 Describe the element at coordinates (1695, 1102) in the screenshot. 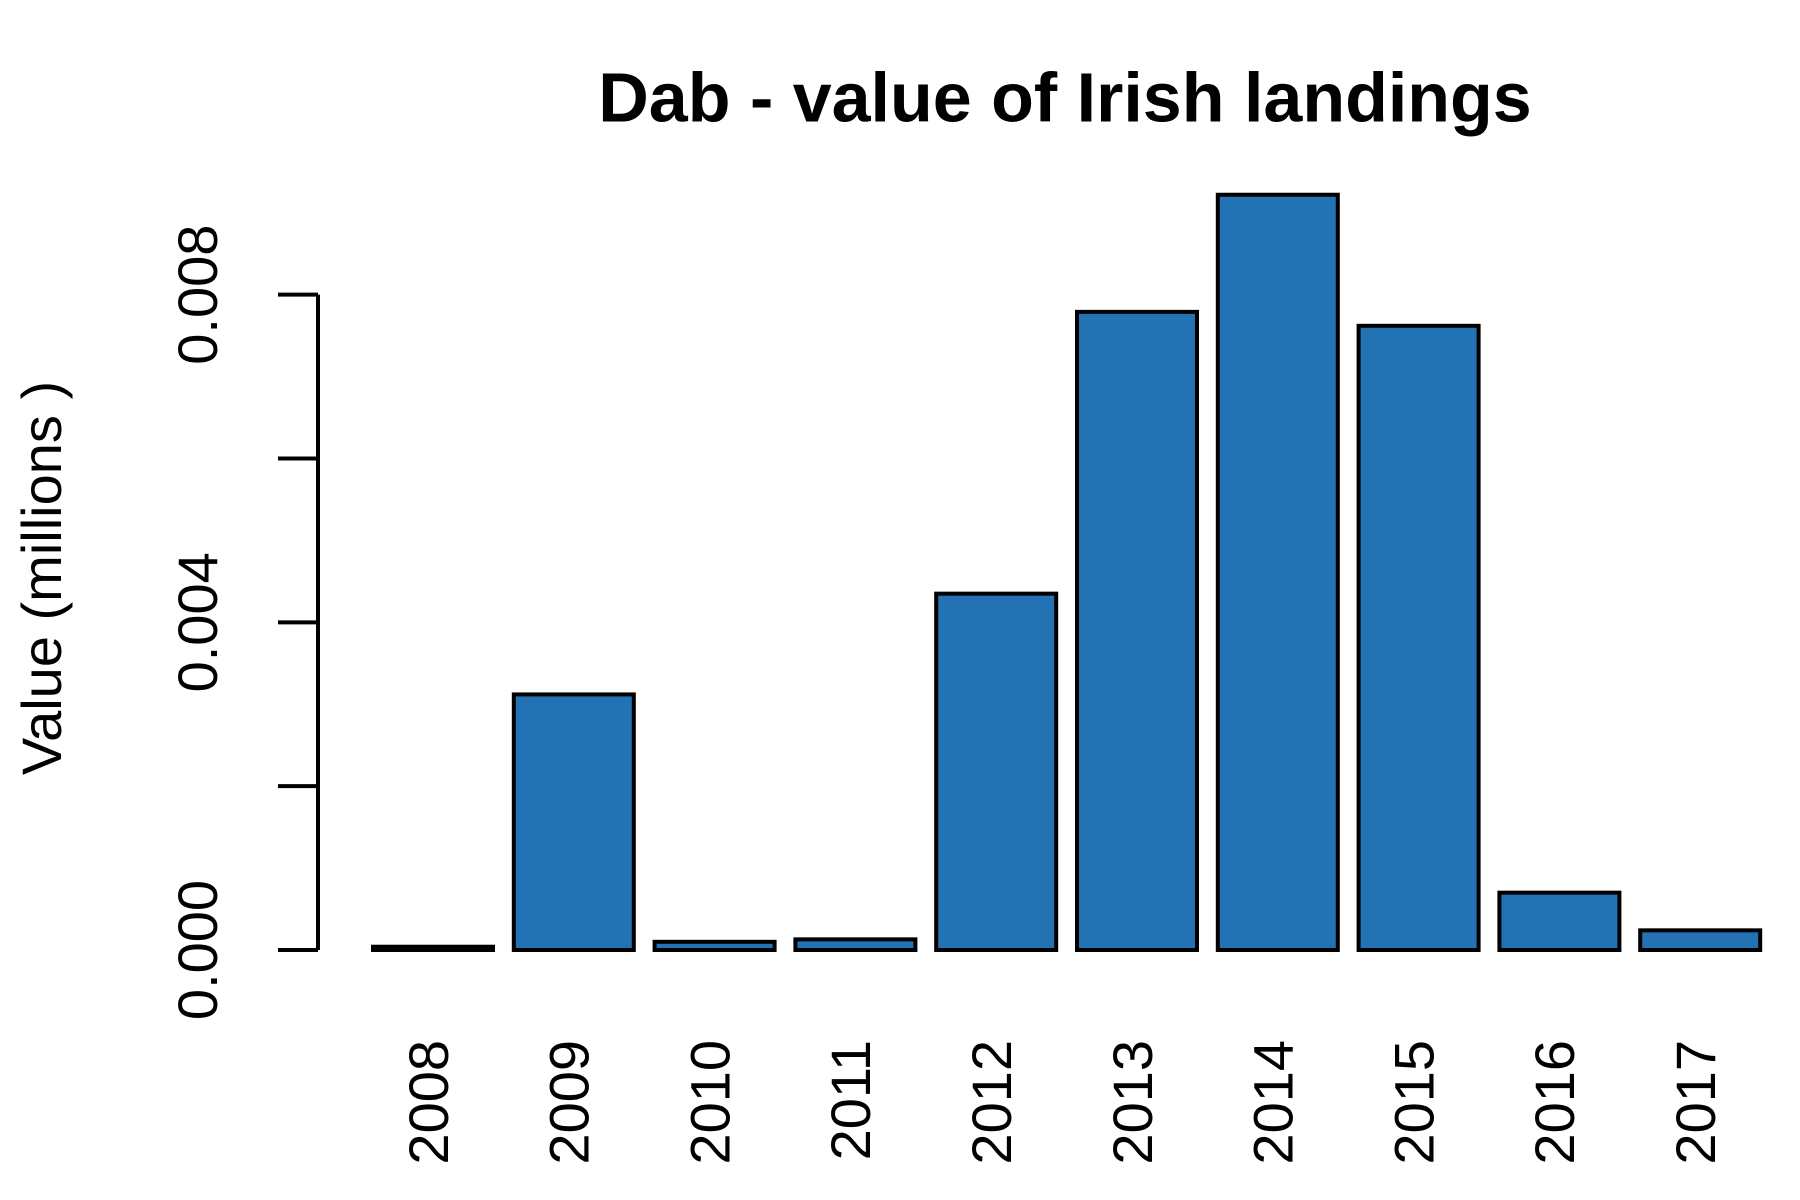

I see `x-tick-label: 2017` at that location.